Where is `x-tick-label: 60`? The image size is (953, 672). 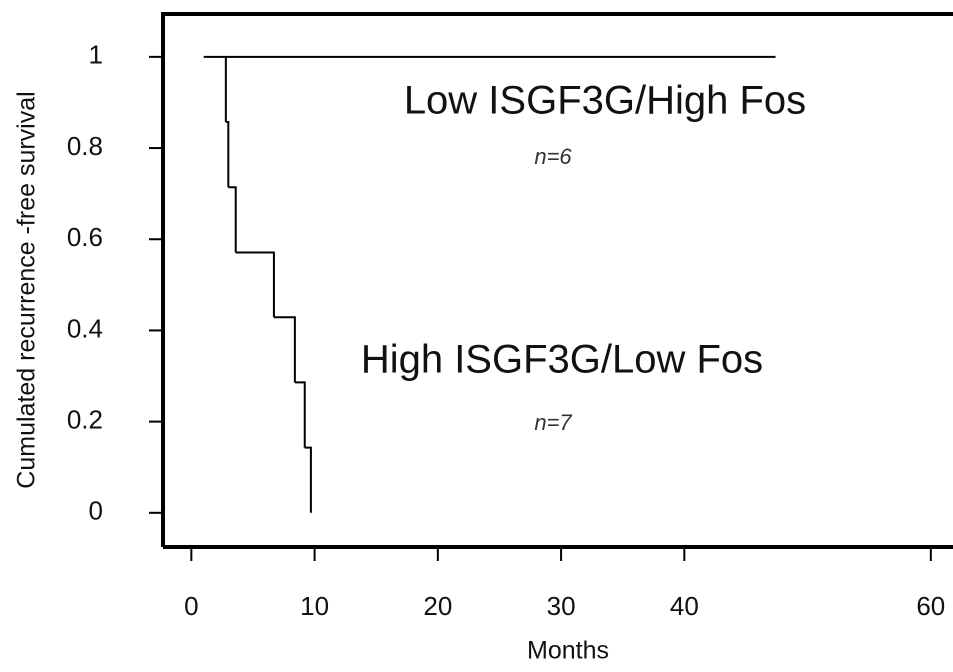
x-tick-label: 60 is located at coordinates (930, 606).